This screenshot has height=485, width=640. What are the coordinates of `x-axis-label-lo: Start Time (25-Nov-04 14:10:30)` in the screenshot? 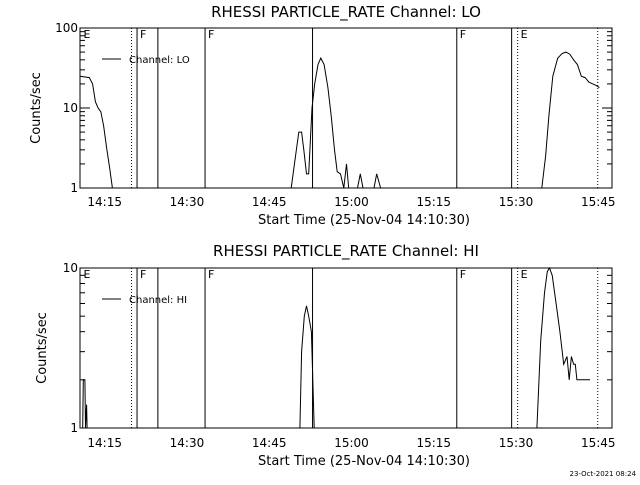 It's located at (364, 220).